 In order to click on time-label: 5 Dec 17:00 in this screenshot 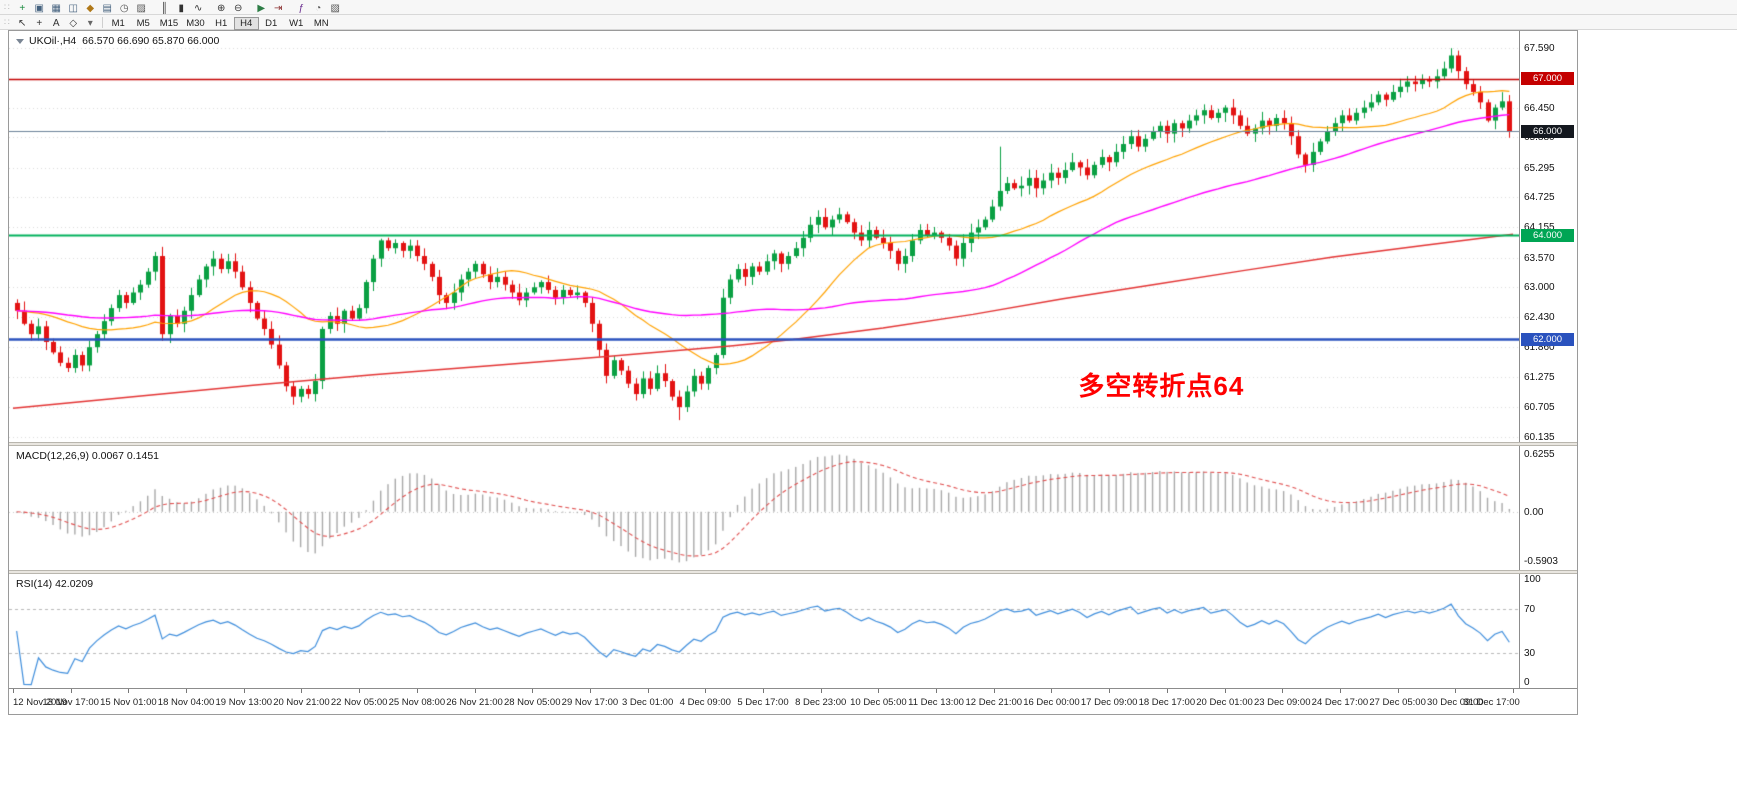, I will do `click(763, 702)`.